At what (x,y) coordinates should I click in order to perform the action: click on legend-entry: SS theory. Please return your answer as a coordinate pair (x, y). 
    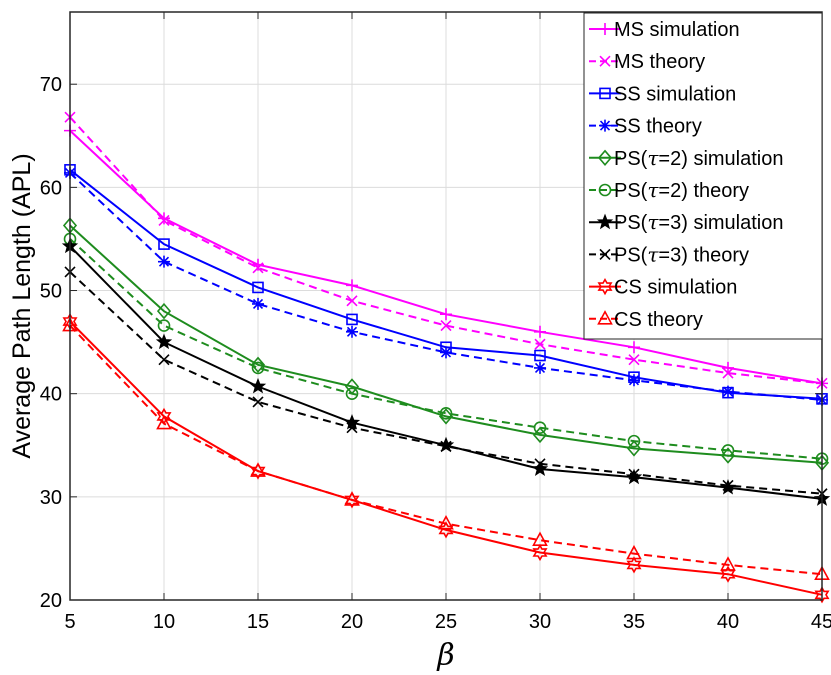
    Looking at the image, I should click on (645, 127).